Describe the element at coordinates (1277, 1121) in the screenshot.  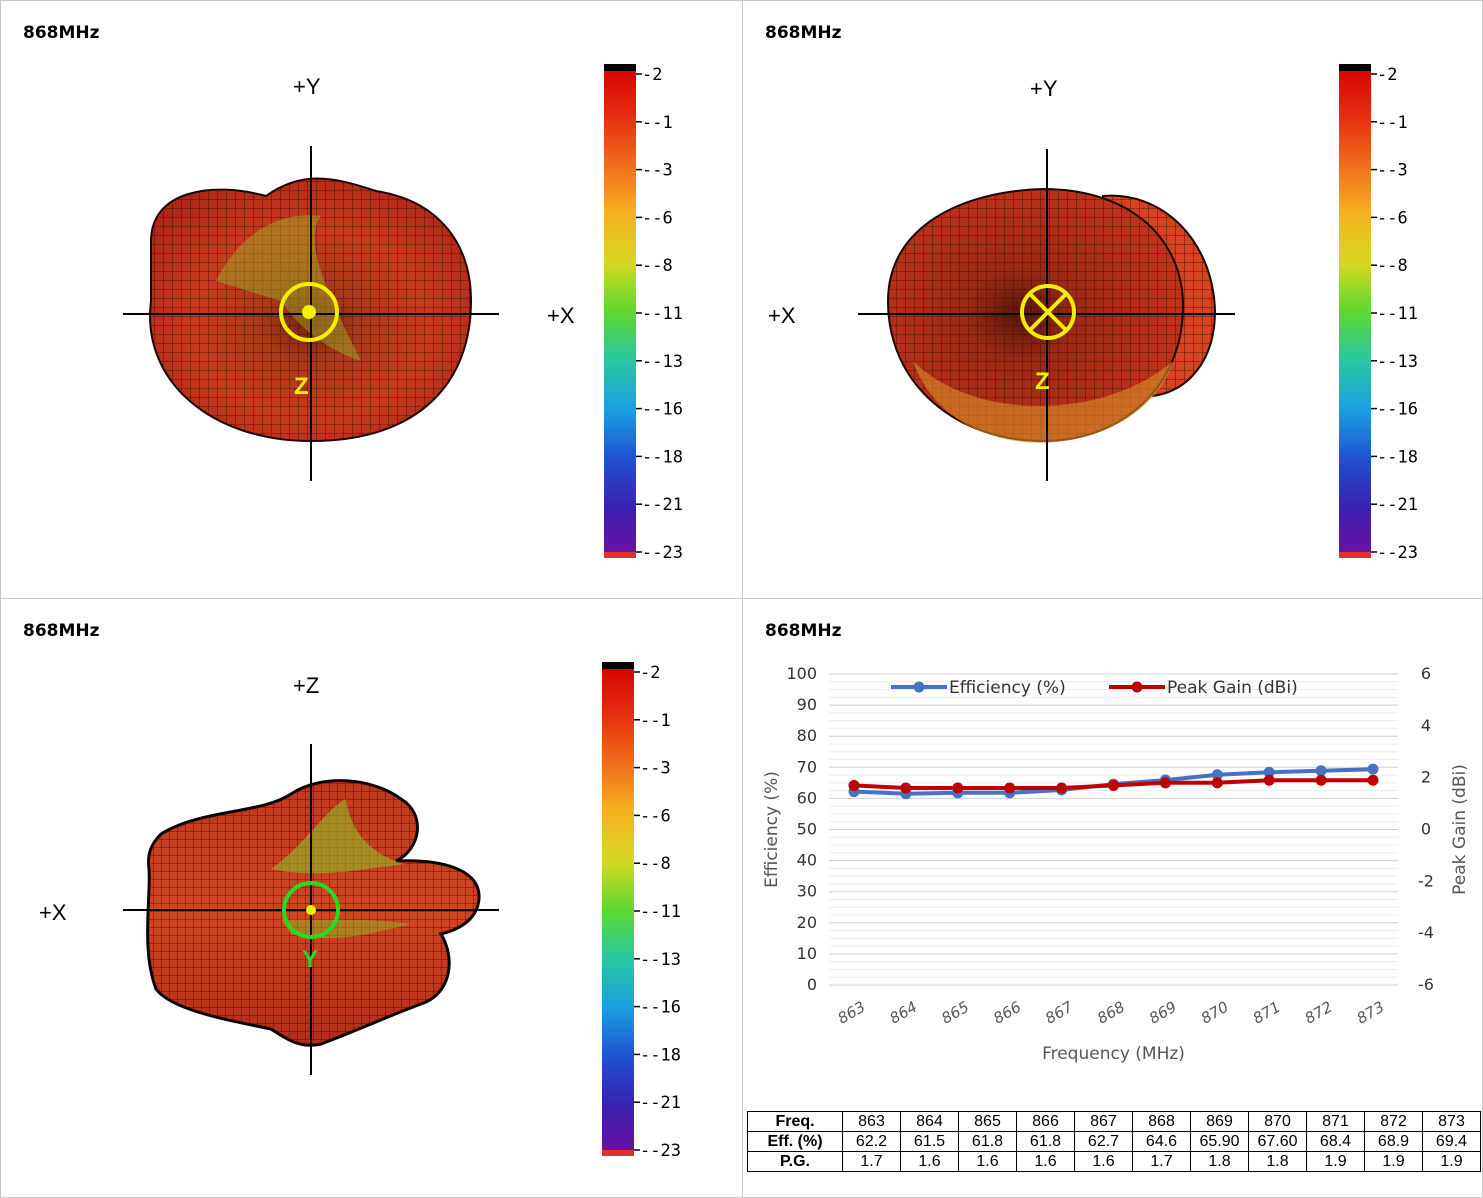
I see `table-cell: 870` at that location.